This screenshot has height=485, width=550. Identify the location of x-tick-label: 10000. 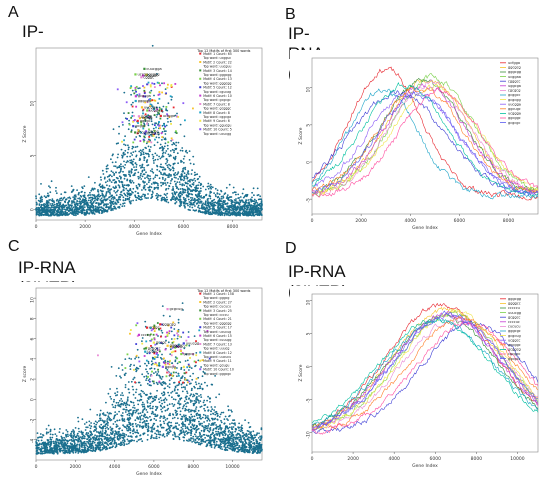
(232, 467).